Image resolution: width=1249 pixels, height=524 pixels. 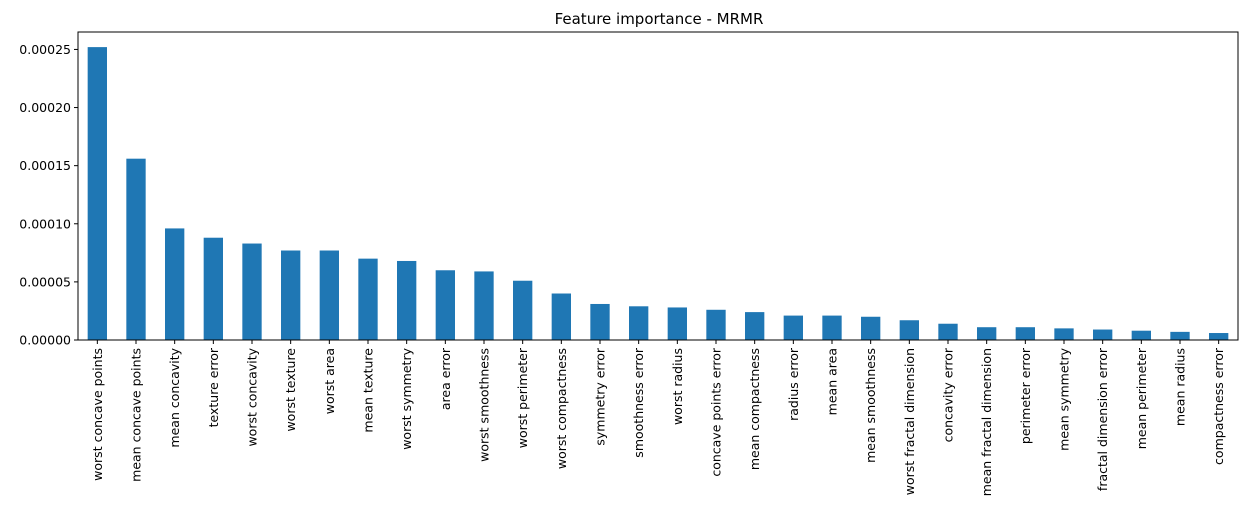 I want to click on y-tick-label-1: 0.00005, so click(x=45, y=281).